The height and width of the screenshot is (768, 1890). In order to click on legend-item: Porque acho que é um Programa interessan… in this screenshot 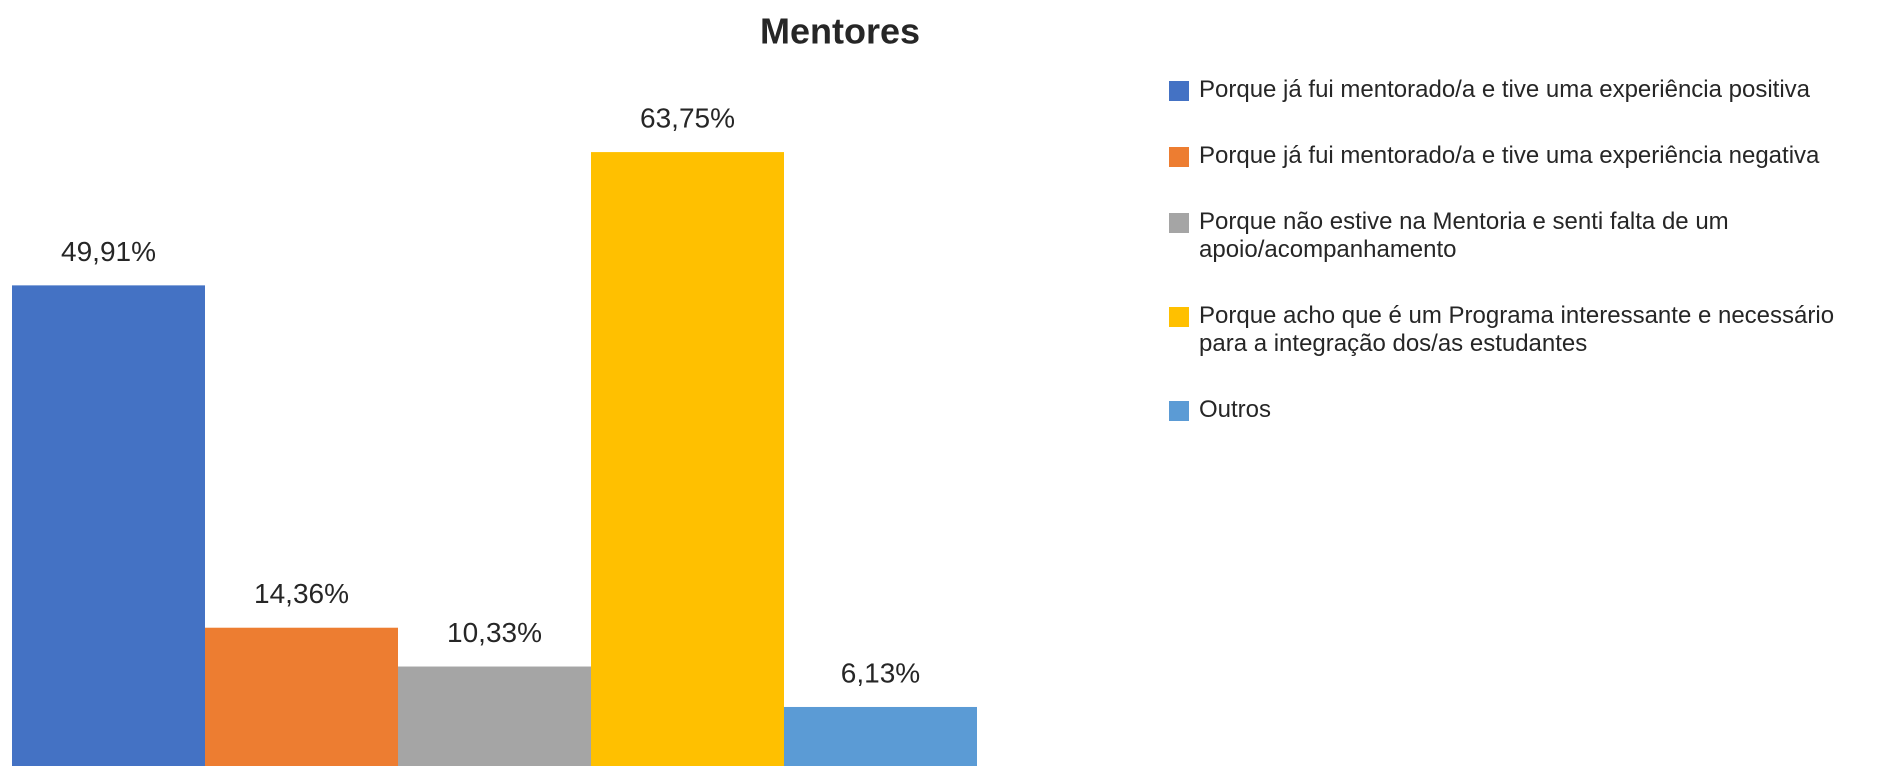, I will do `click(1509, 330)`.